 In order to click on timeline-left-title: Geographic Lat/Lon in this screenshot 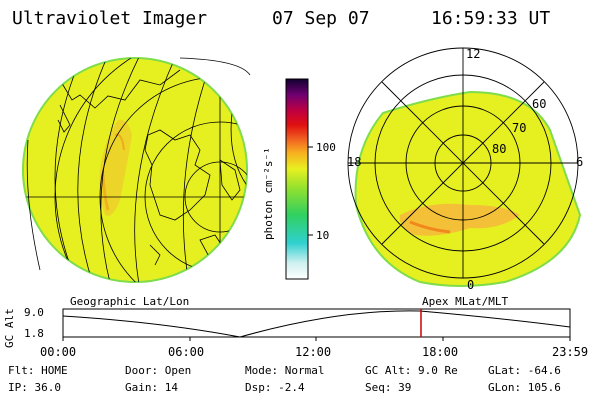, I will do `click(130, 301)`.